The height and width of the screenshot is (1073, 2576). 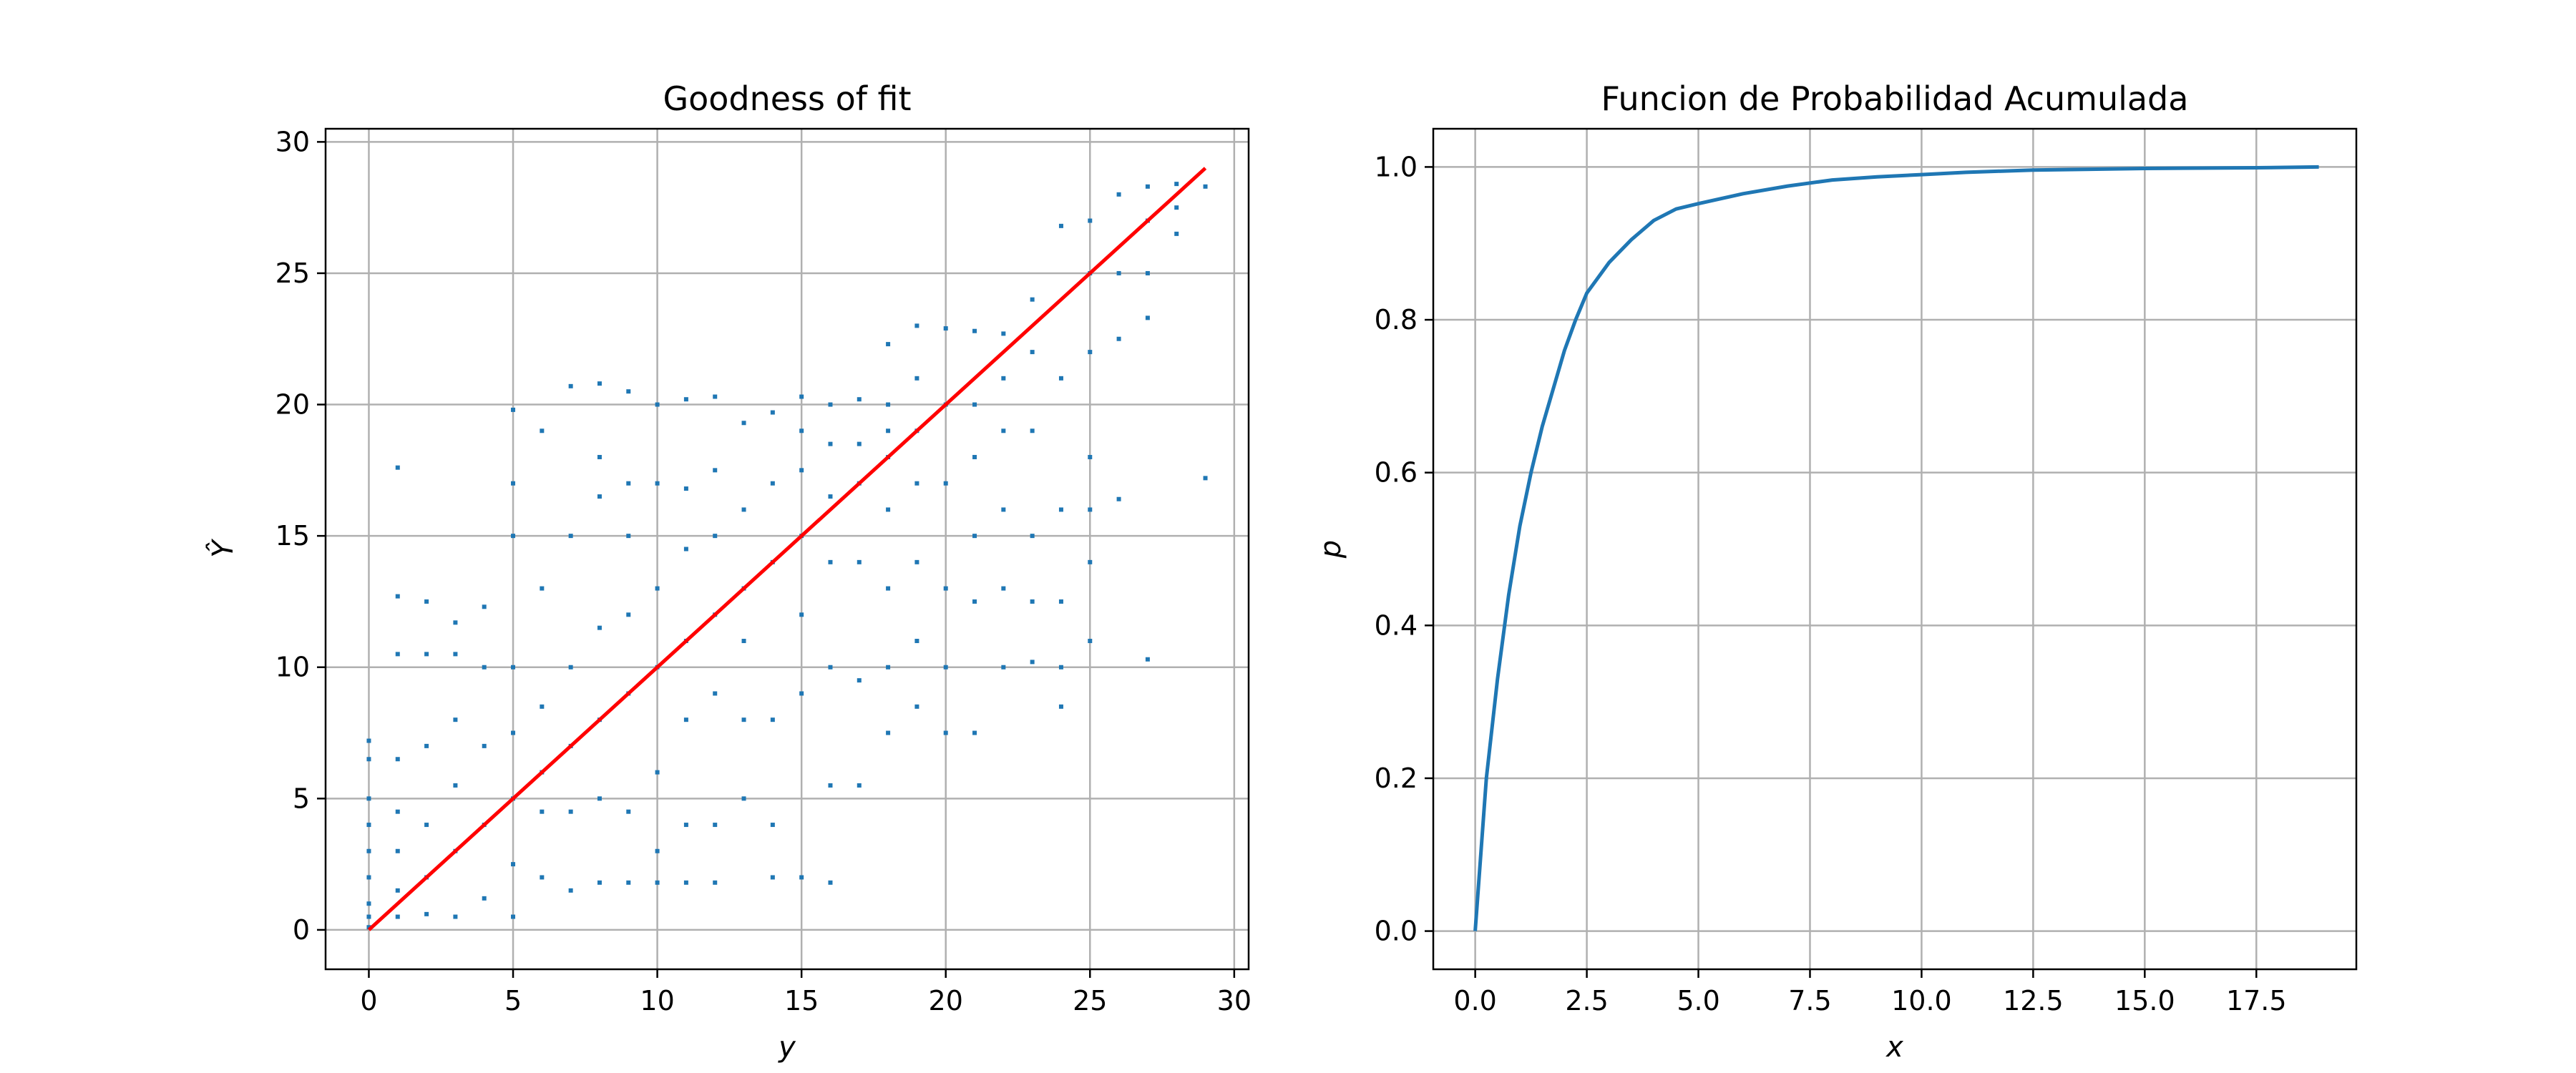 I want to click on x-tick-label: 2.5, so click(x=1586, y=1000).